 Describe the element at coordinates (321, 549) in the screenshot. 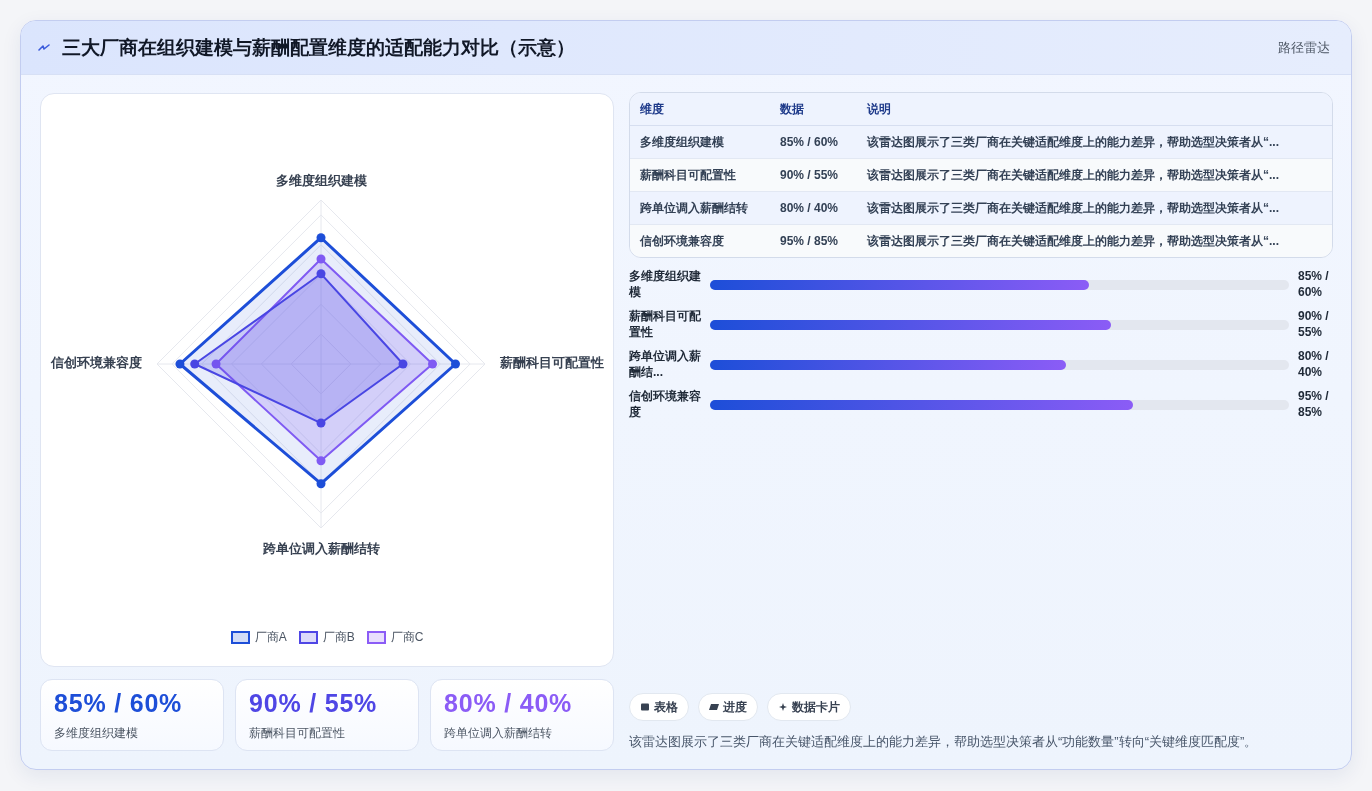

I see `spoke-label: 跨单位调入薪酬结转` at that location.